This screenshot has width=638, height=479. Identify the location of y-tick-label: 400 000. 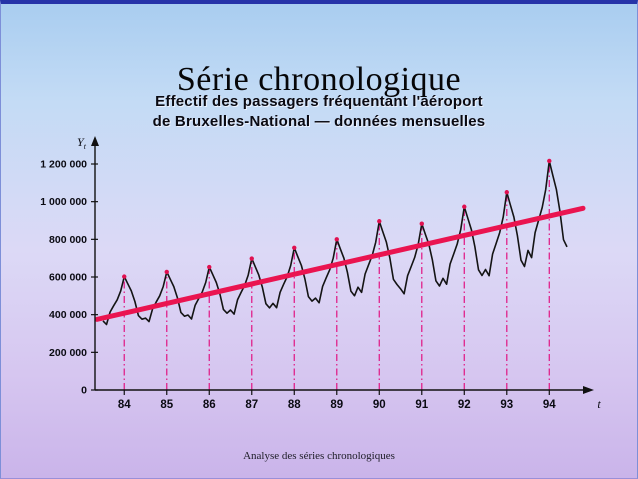
(68, 315).